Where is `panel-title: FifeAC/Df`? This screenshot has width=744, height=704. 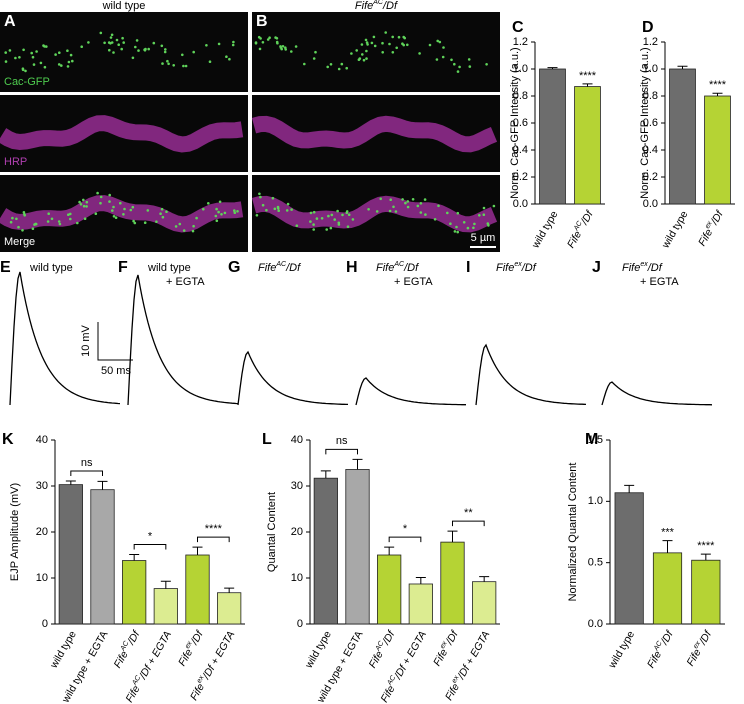 panel-title: FifeAC/Df is located at coordinates (376, 6).